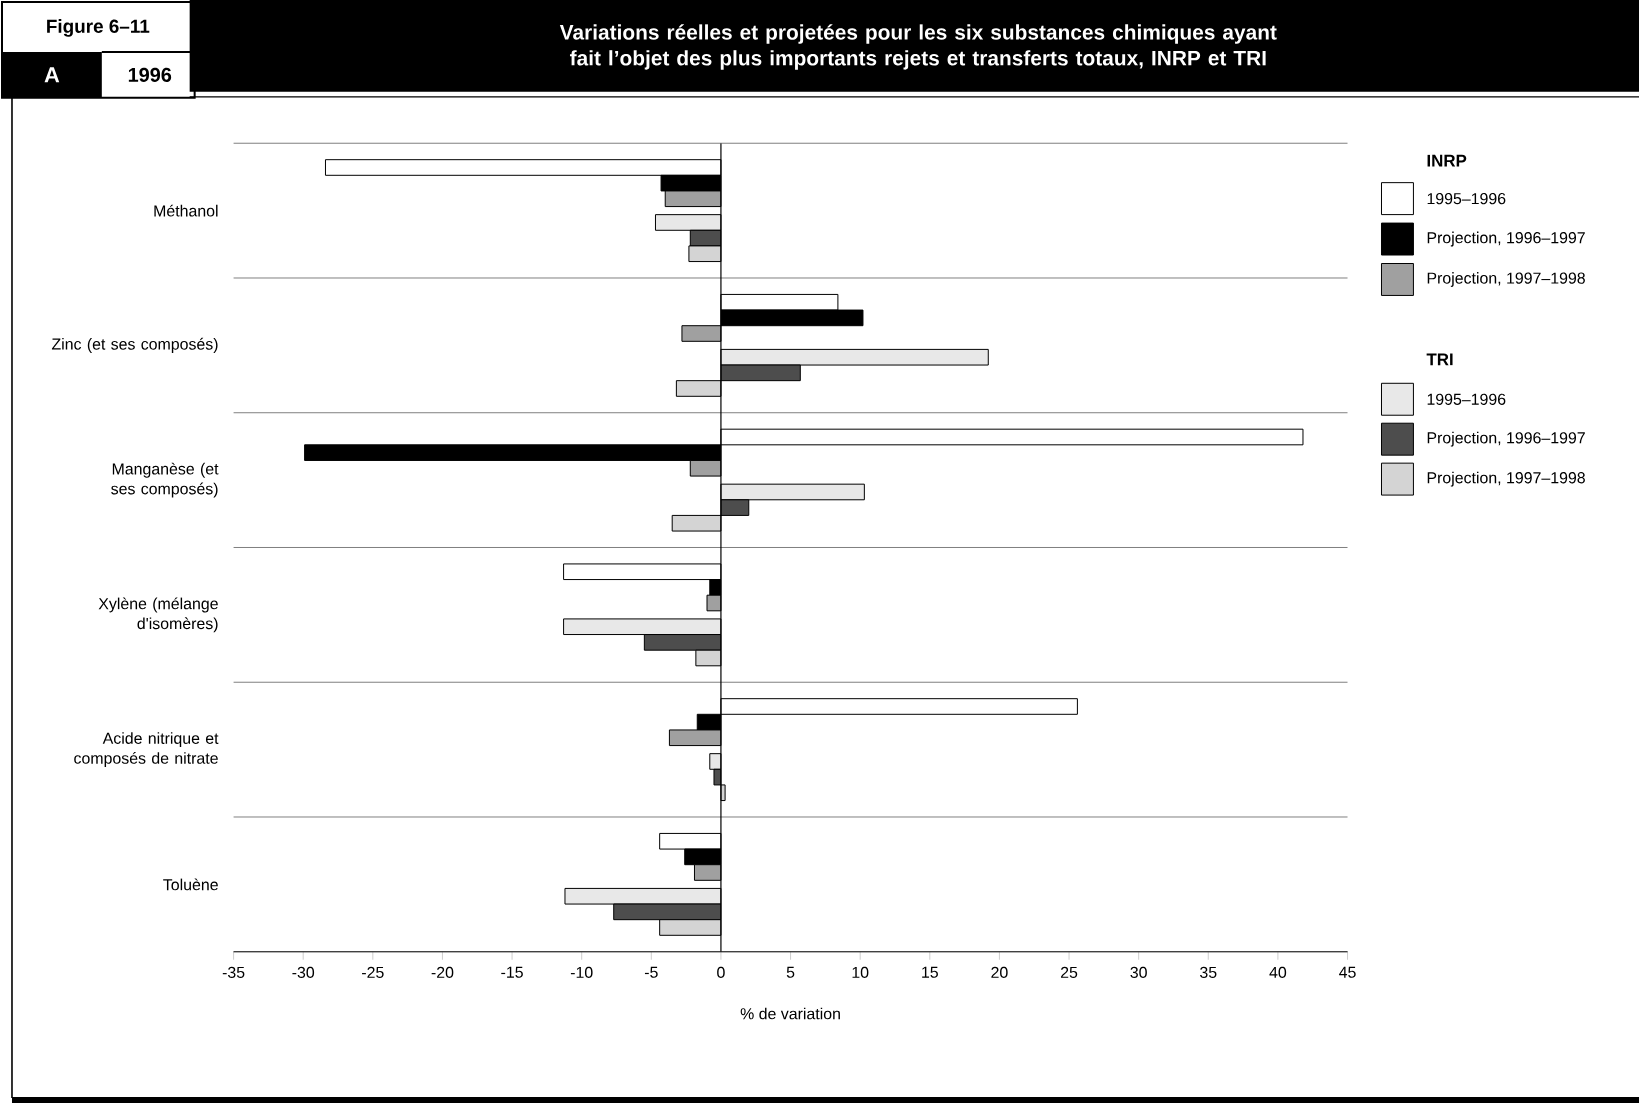 The image size is (1642, 1105). What do you see at coordinates (190, 884) in the screenshot?
I see `y-tick-label: Toluène` at bounding box center [190, 884].